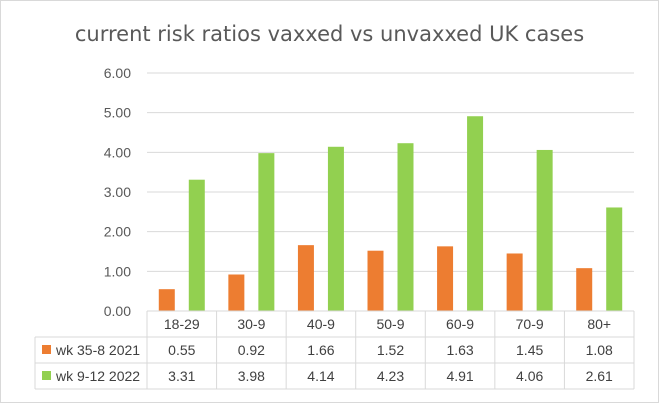 The width and height of the screenshot is (659, 403). What do you see at coordinates (599, 376) in the screenshot?
I see `data-label: 2.61` at bounding box center [599, 376].